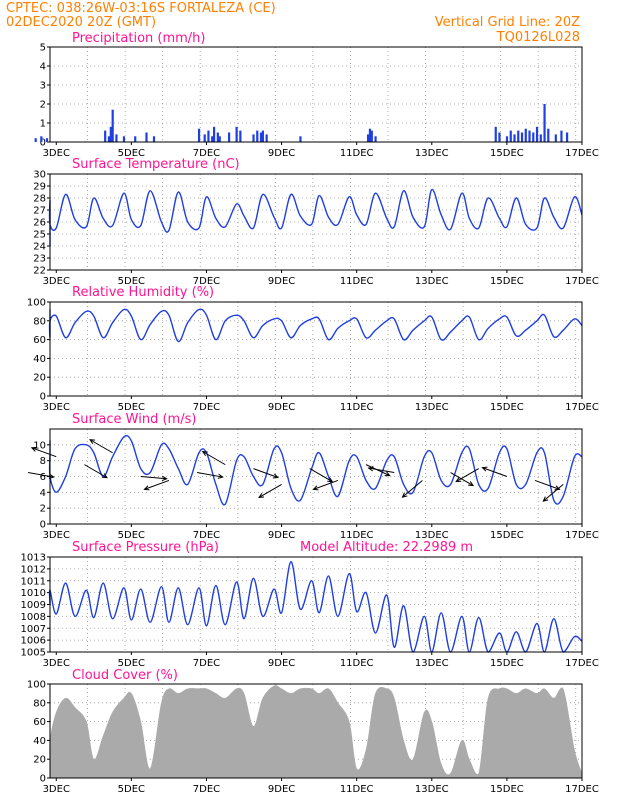 The image size is (618, 800). Describe the element at coordinates (33, 605) in the screenshot. I see `y-tick-label: 1009` at that location.